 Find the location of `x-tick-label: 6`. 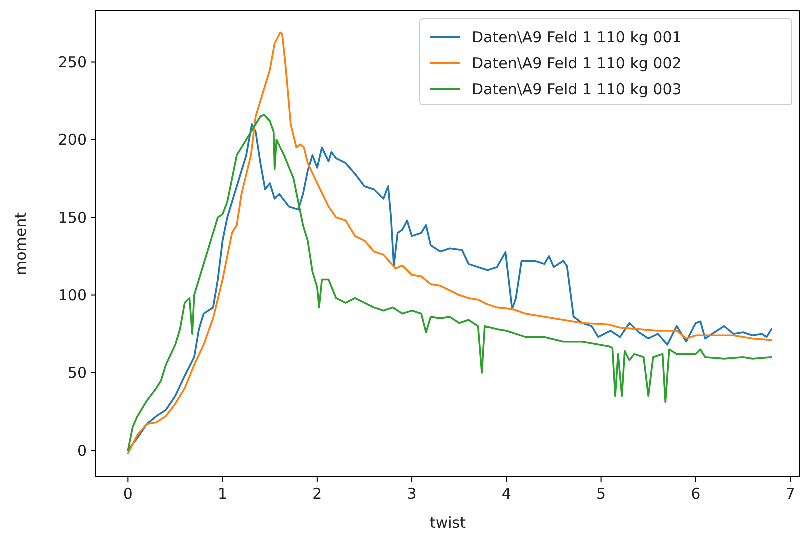

x-tick-label: 6 is located at coordinates (696, 494).